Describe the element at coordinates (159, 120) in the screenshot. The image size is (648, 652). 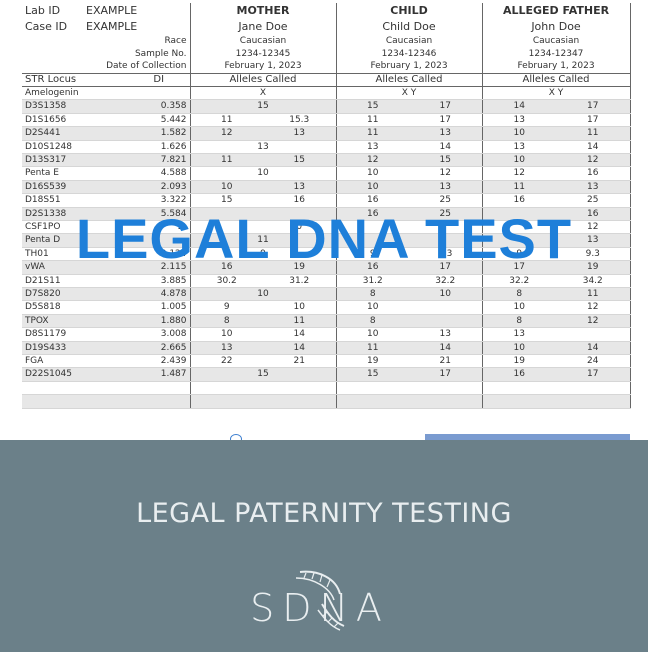
I see `di-value: 5.442` at that location.